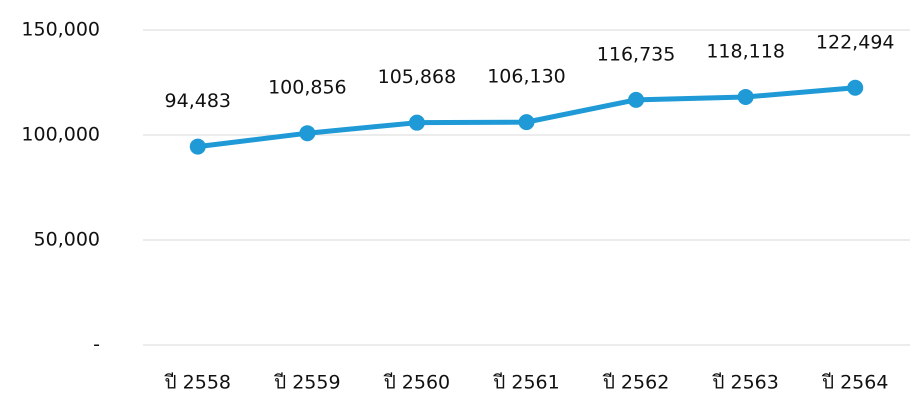 The height and width of the screenshot is (400, 912). Describe the element at coordinates (745, 383) in the screenshot. I see `x-tick-label: ปี 2563` at that location.